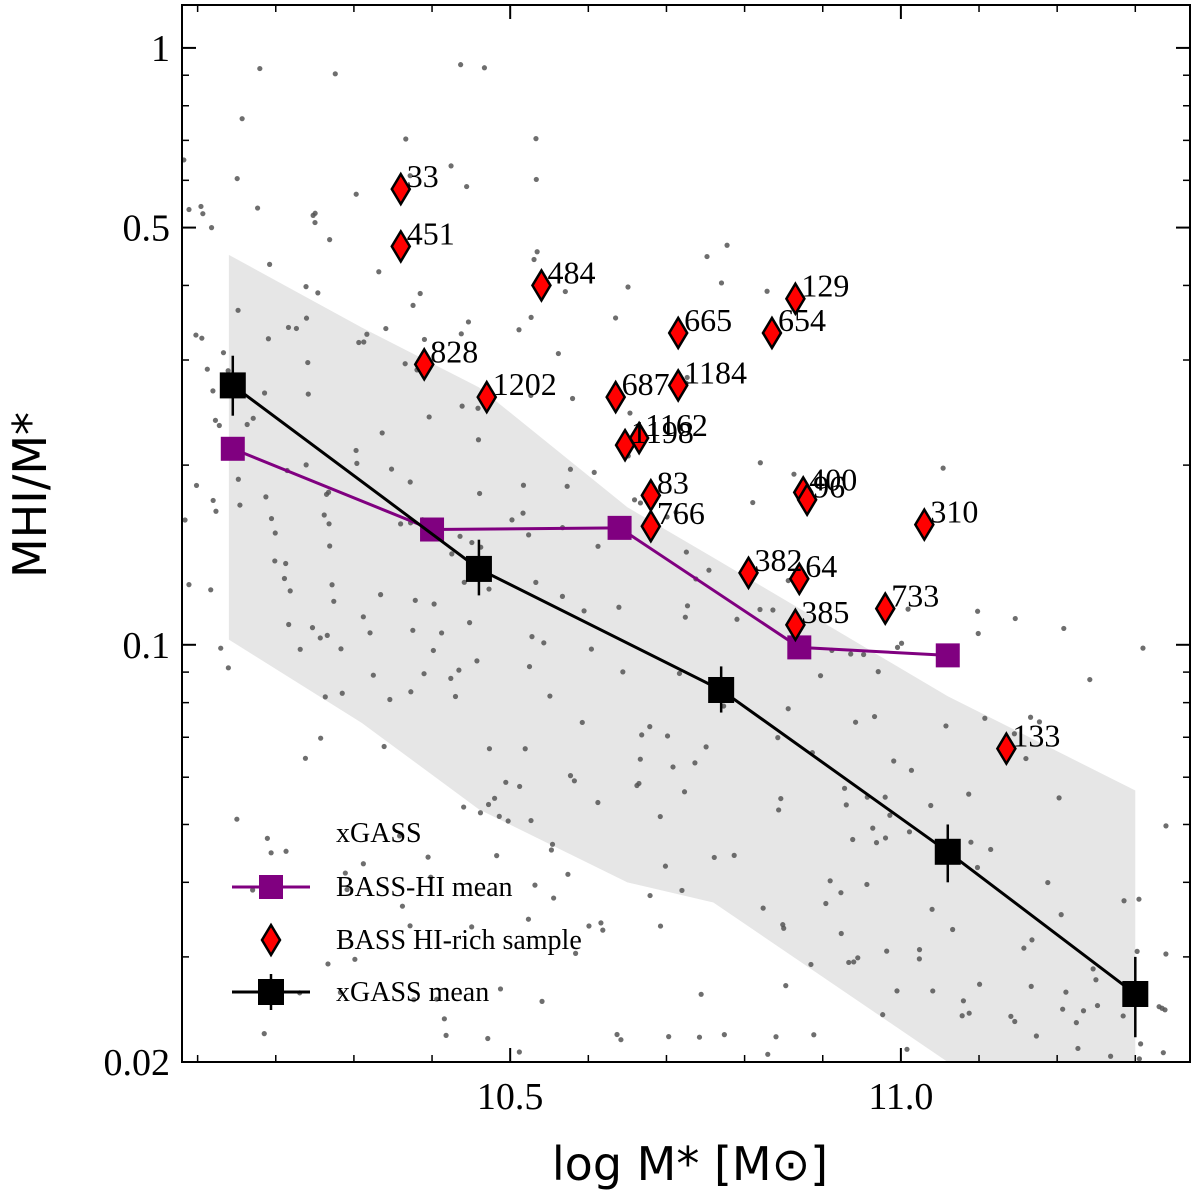 This screenshot has height=1199, width=1200. I want to click on hi-rich-label: 1162, so click(676, 425).